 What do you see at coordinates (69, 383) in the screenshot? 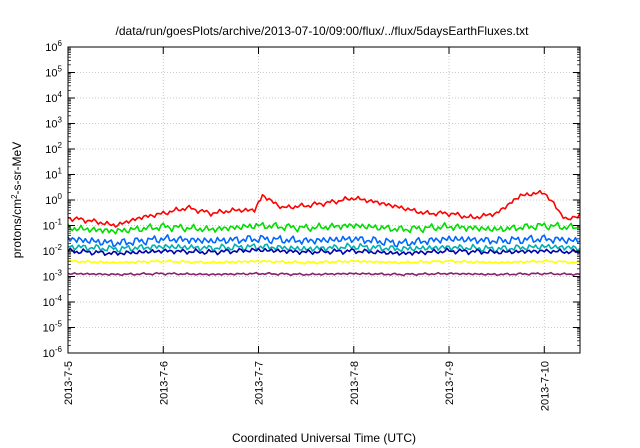
I see `x-tick-label: 2013-7-5` at bounding box center [69, 383].